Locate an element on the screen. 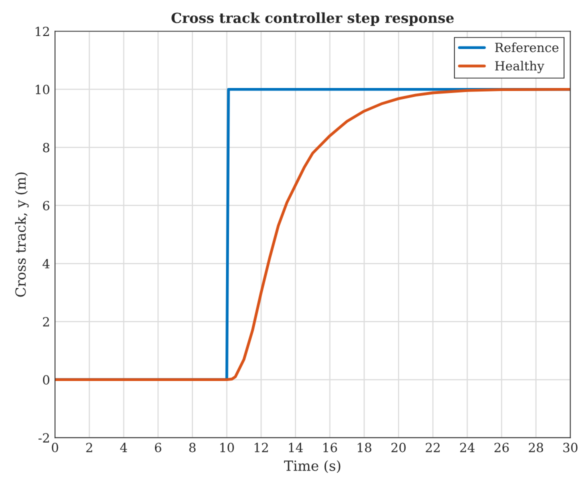 The image size is (579, 481). x-axis-title: Time (s) is located at coordinates (312, 466).